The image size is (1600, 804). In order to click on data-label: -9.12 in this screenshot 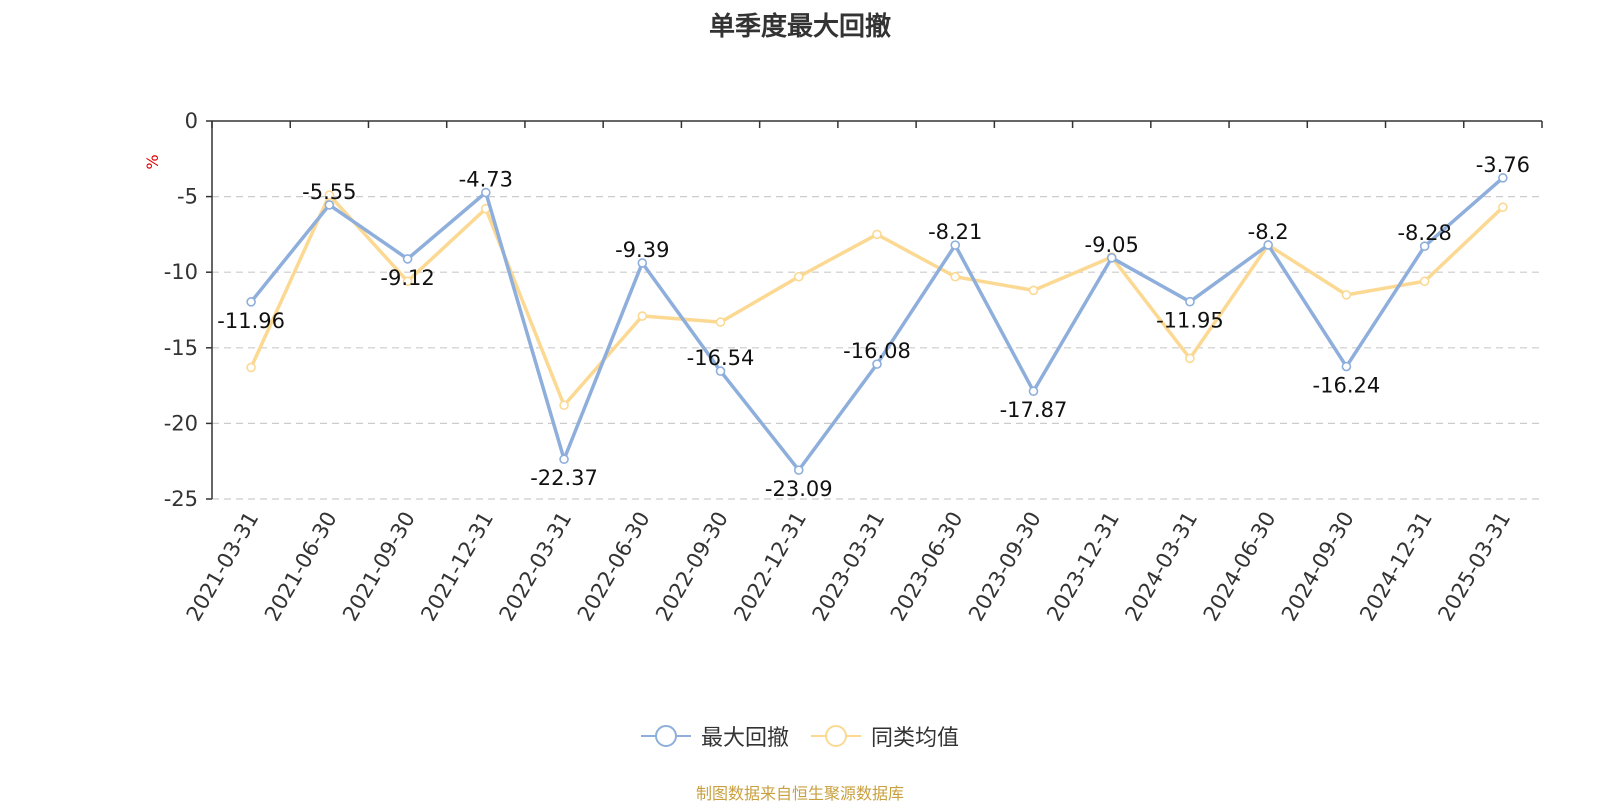, I will do `click(407, 278)`.